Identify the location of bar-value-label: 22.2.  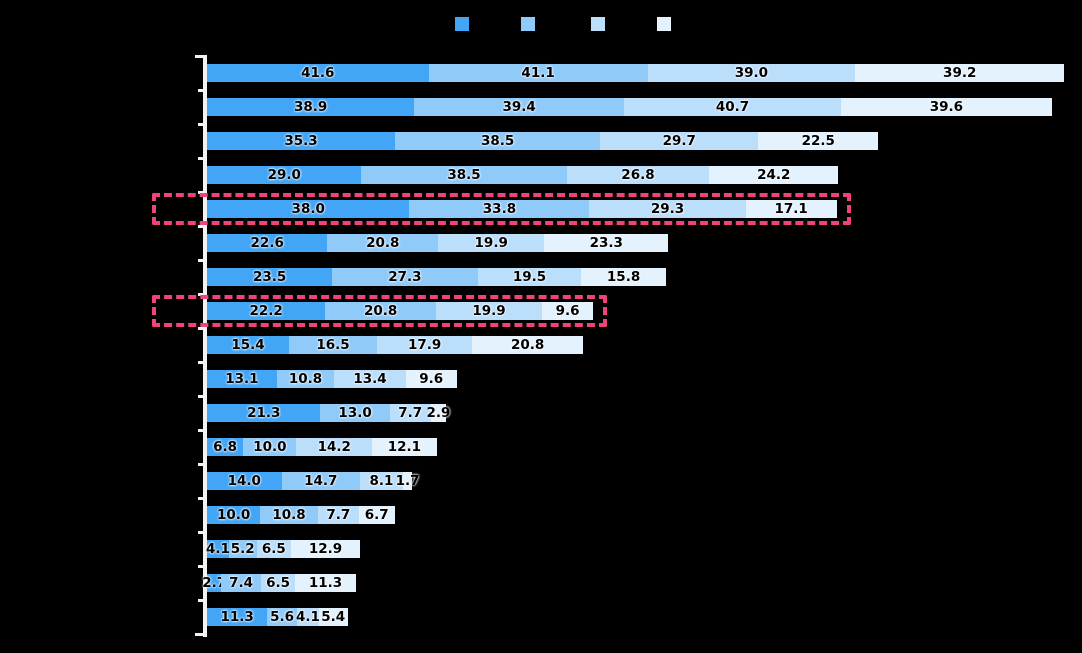
(266, 311).